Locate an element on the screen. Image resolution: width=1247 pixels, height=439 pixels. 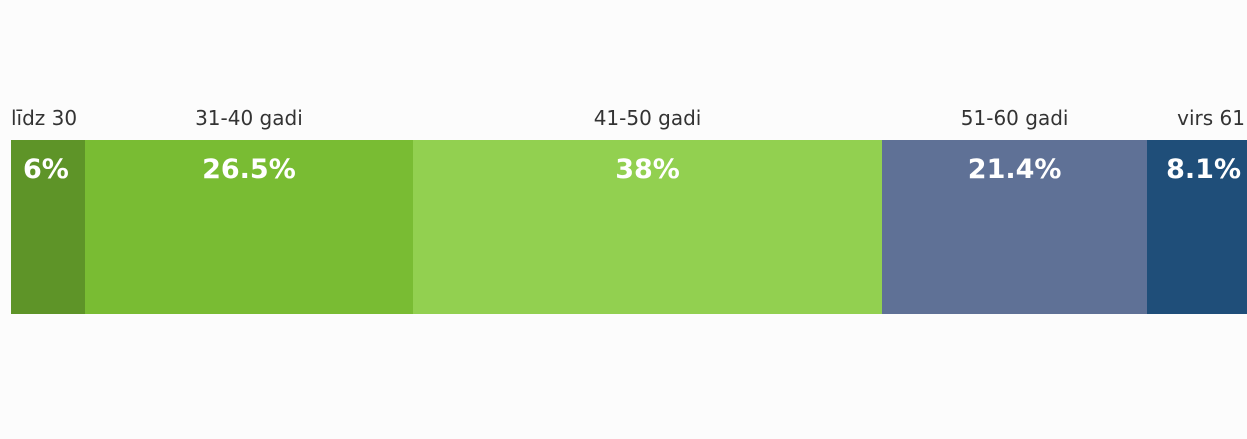
category-label-3: 41-50 gadi is located at coordinates (647, 118).